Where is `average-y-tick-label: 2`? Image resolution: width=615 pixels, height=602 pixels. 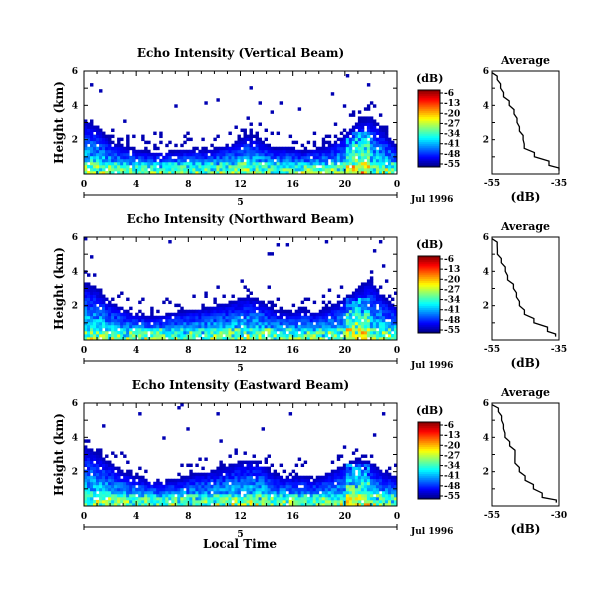 average-y-tick-label: 2 is located at coordinates (486, 307).